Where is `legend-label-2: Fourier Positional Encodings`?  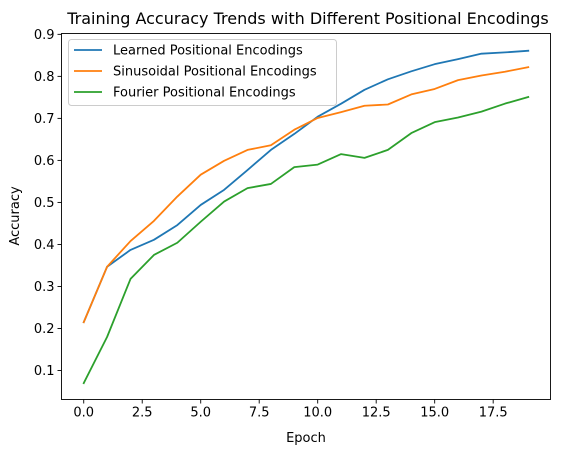 legend-label-2: Fourier Positional Encodings is located at coordinates (204, 93).